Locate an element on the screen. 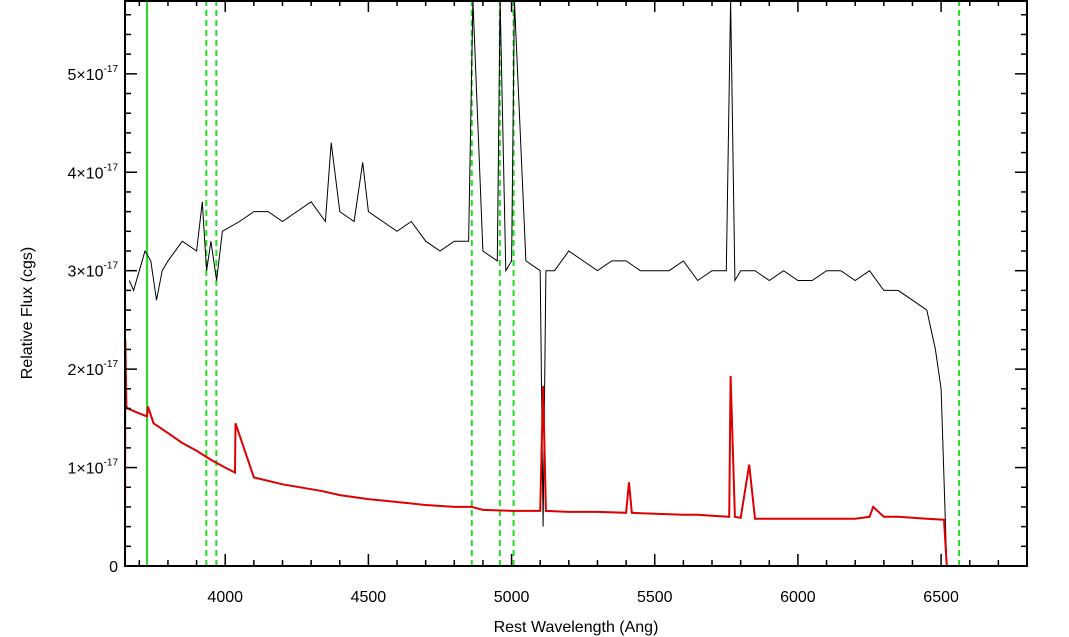  y-tick-mantissa: 0 is located at coordinates (113, 567).